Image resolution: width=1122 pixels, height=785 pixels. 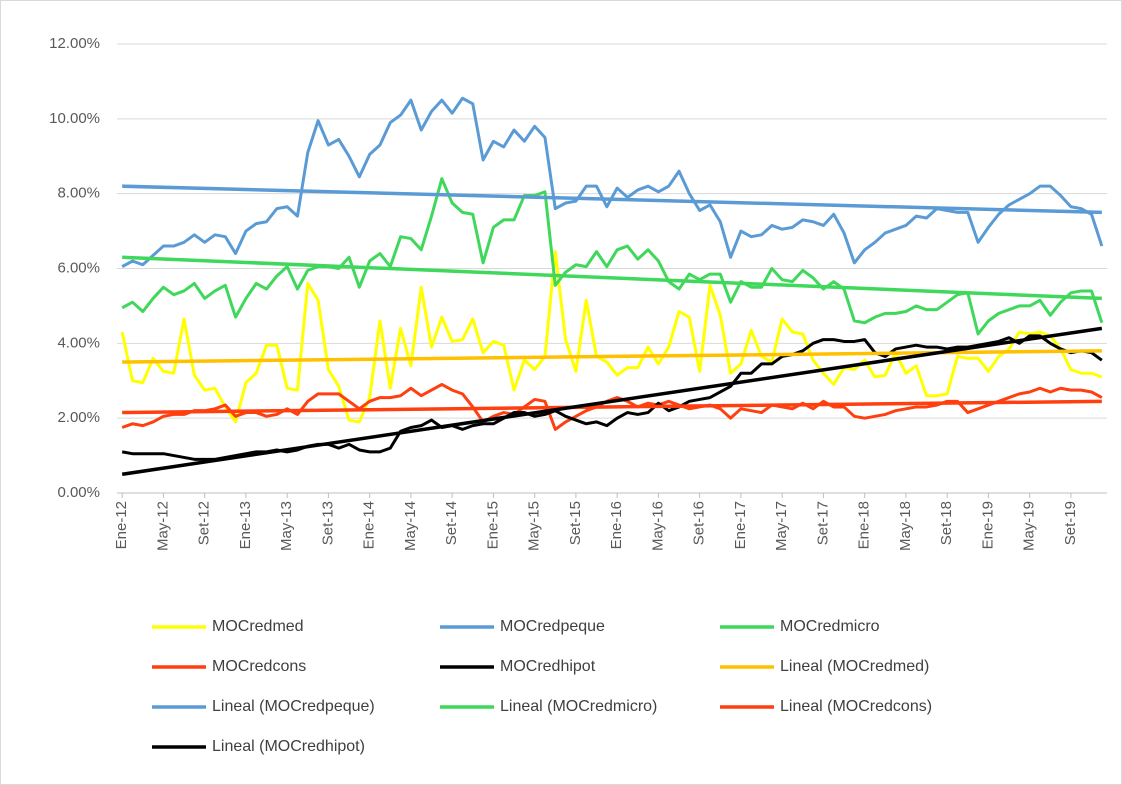 I want to click on y-tick-label: 6.00%, so click(x=78, y=267).